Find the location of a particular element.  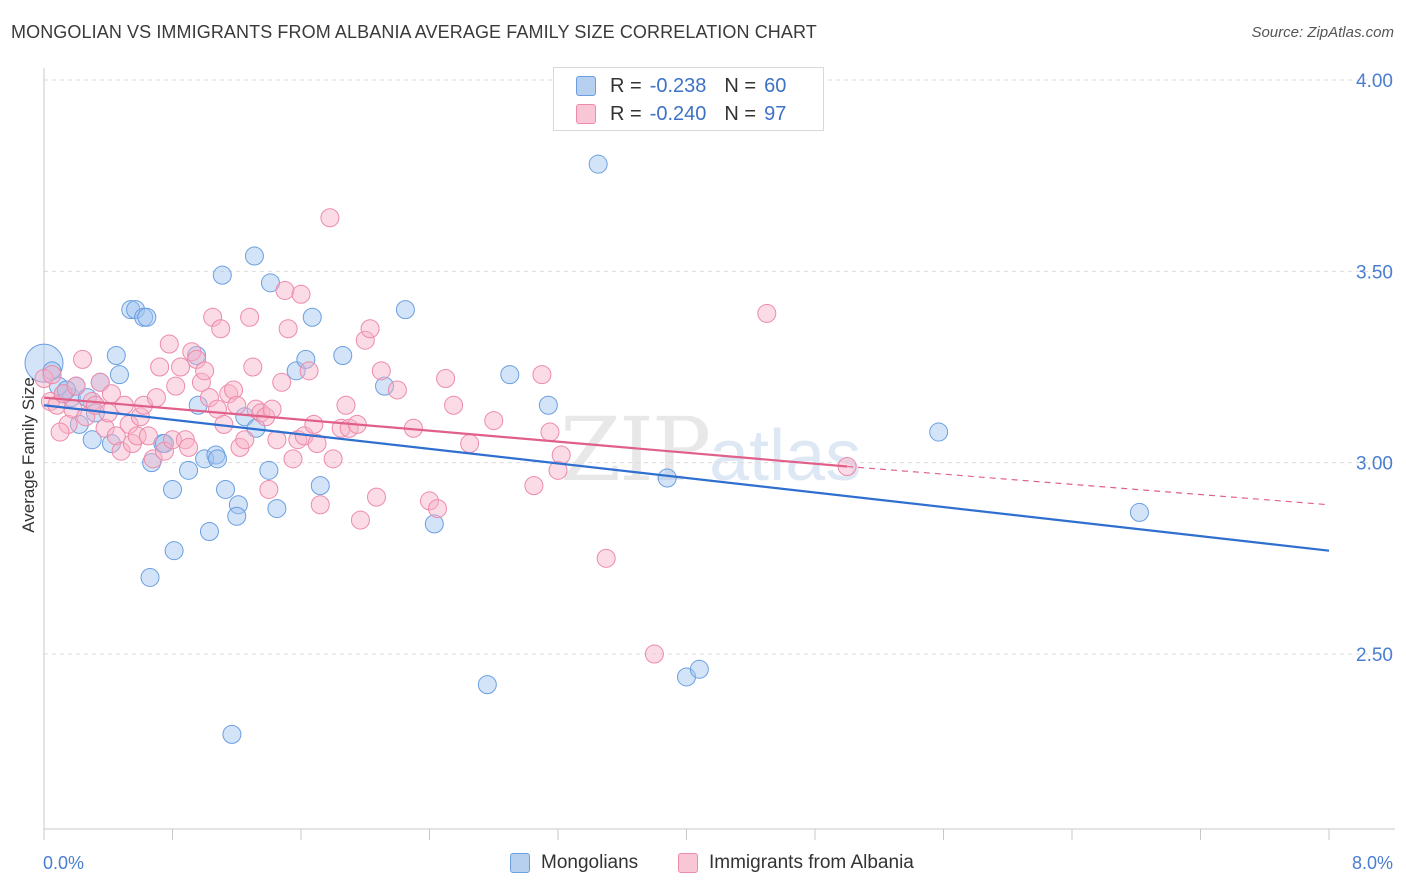

y-tick-label: 3.50 is located at coordinates (1374, 272).